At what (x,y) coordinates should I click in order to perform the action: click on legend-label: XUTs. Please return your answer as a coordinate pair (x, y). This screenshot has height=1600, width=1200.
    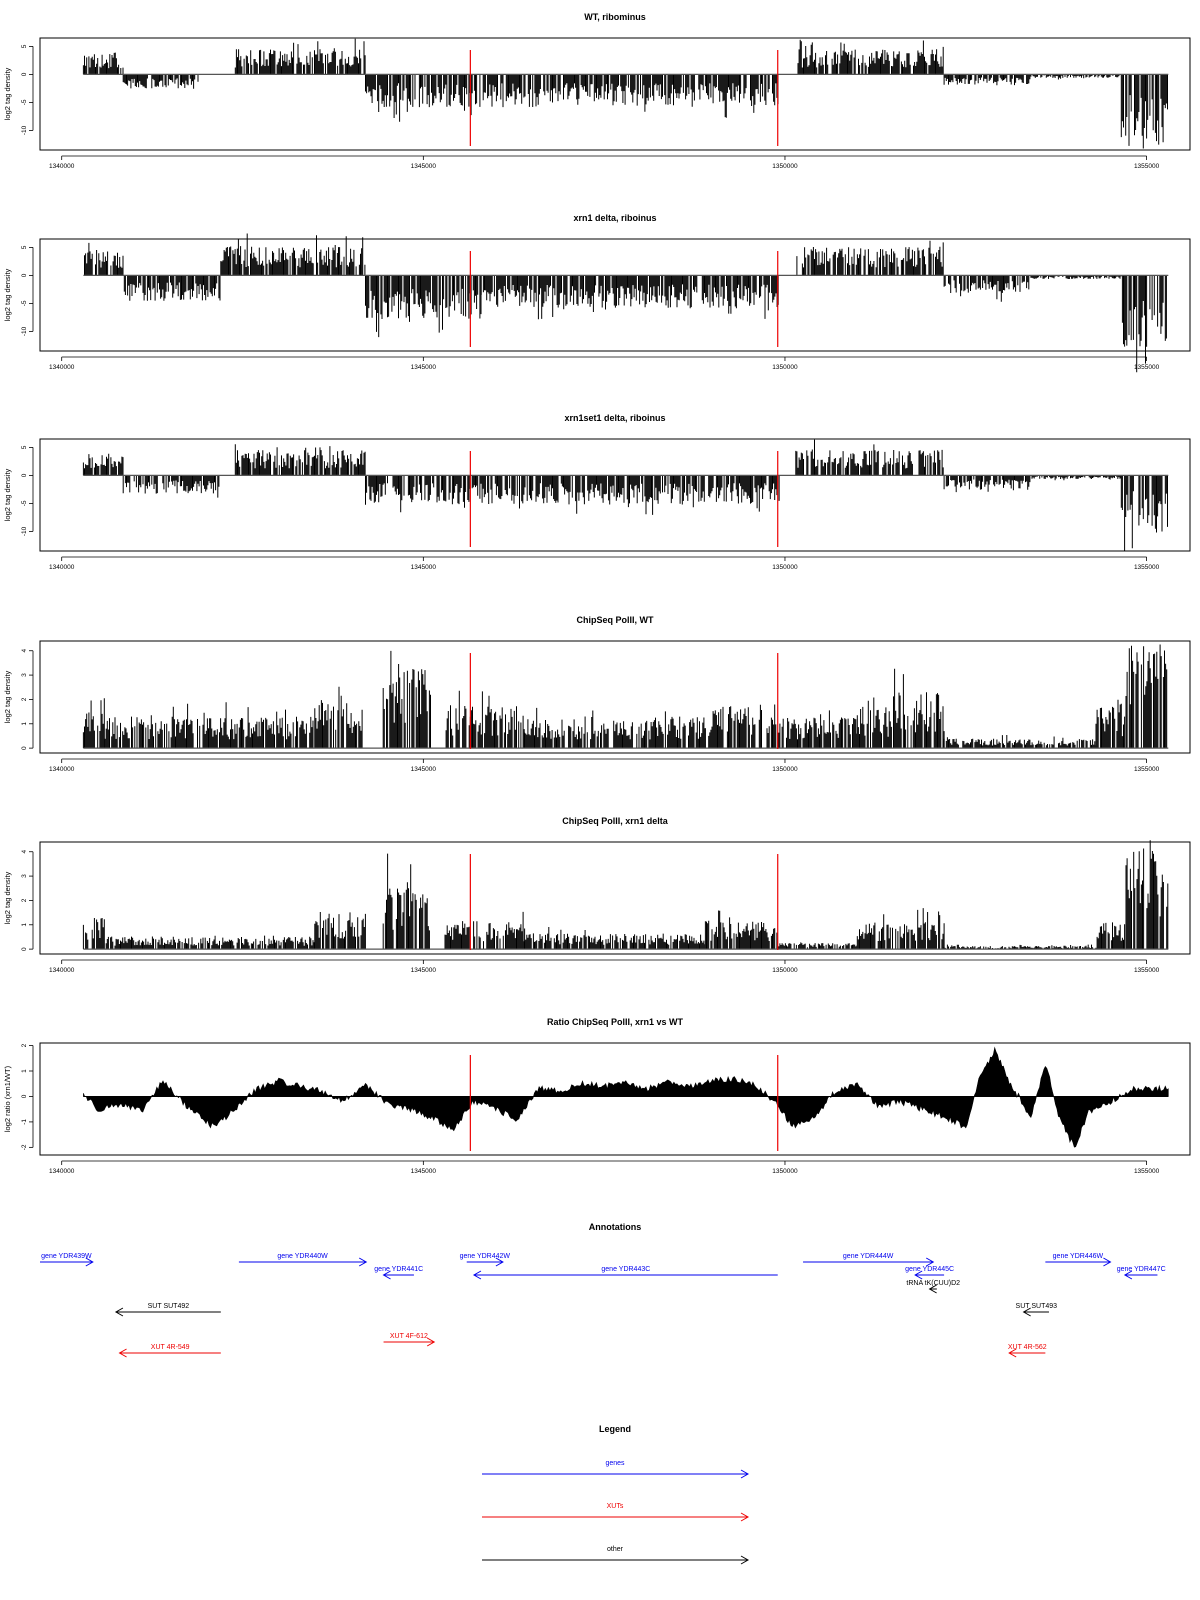
    Looking at the image, I should click on (615, 1506).